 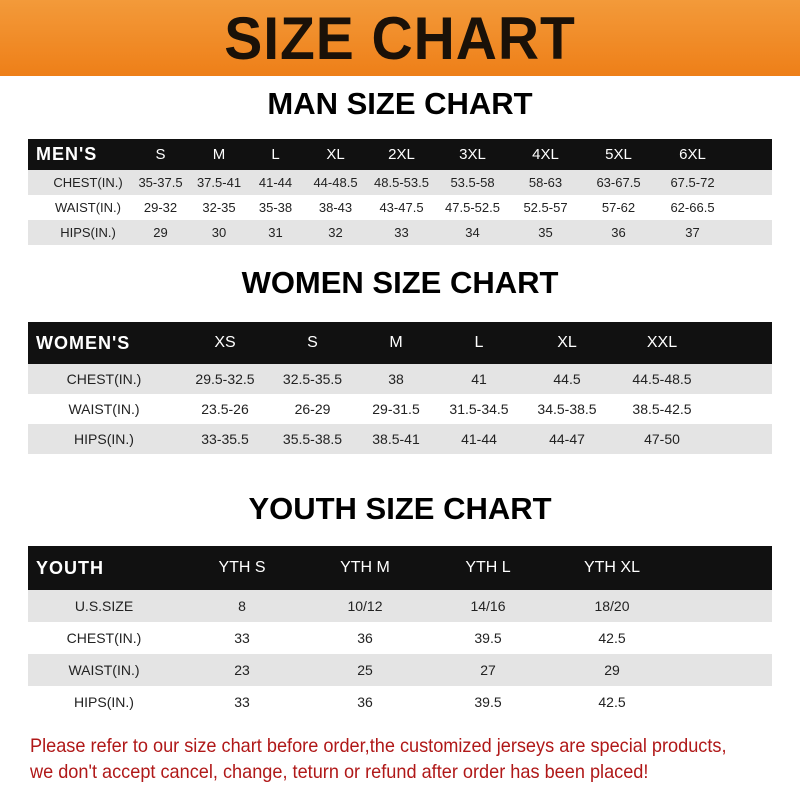 What do you see at coordinates (472, 232) in the screenshot?
I see `table-cell: 34` at bounding box center [472, 232].